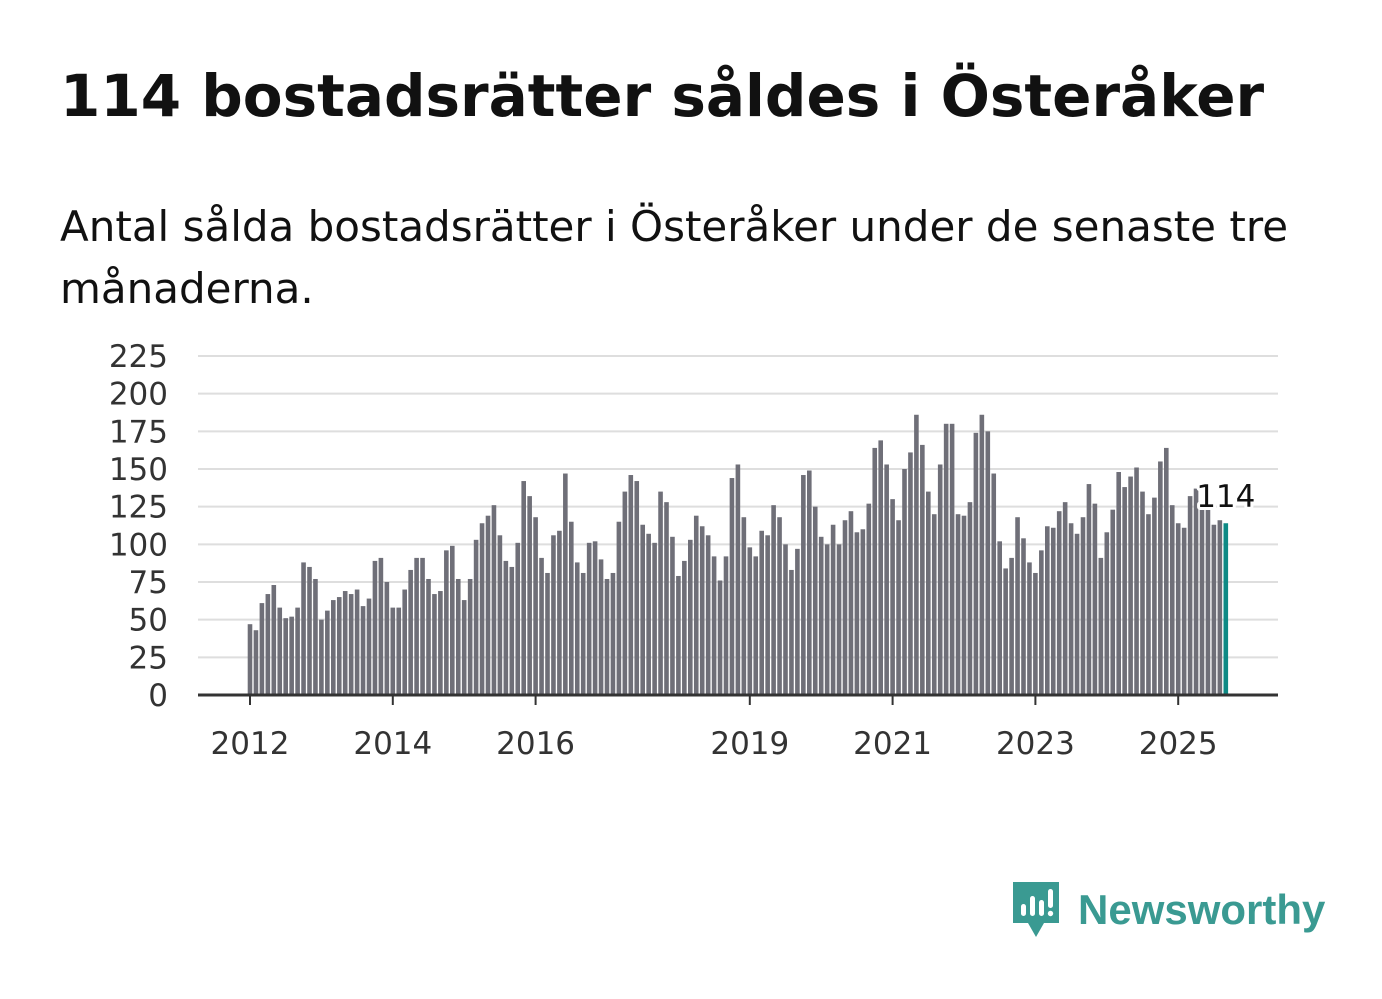 The image size is (1382, 999). I want to click on brand-name: Newsworthy, so click(1202, 909).